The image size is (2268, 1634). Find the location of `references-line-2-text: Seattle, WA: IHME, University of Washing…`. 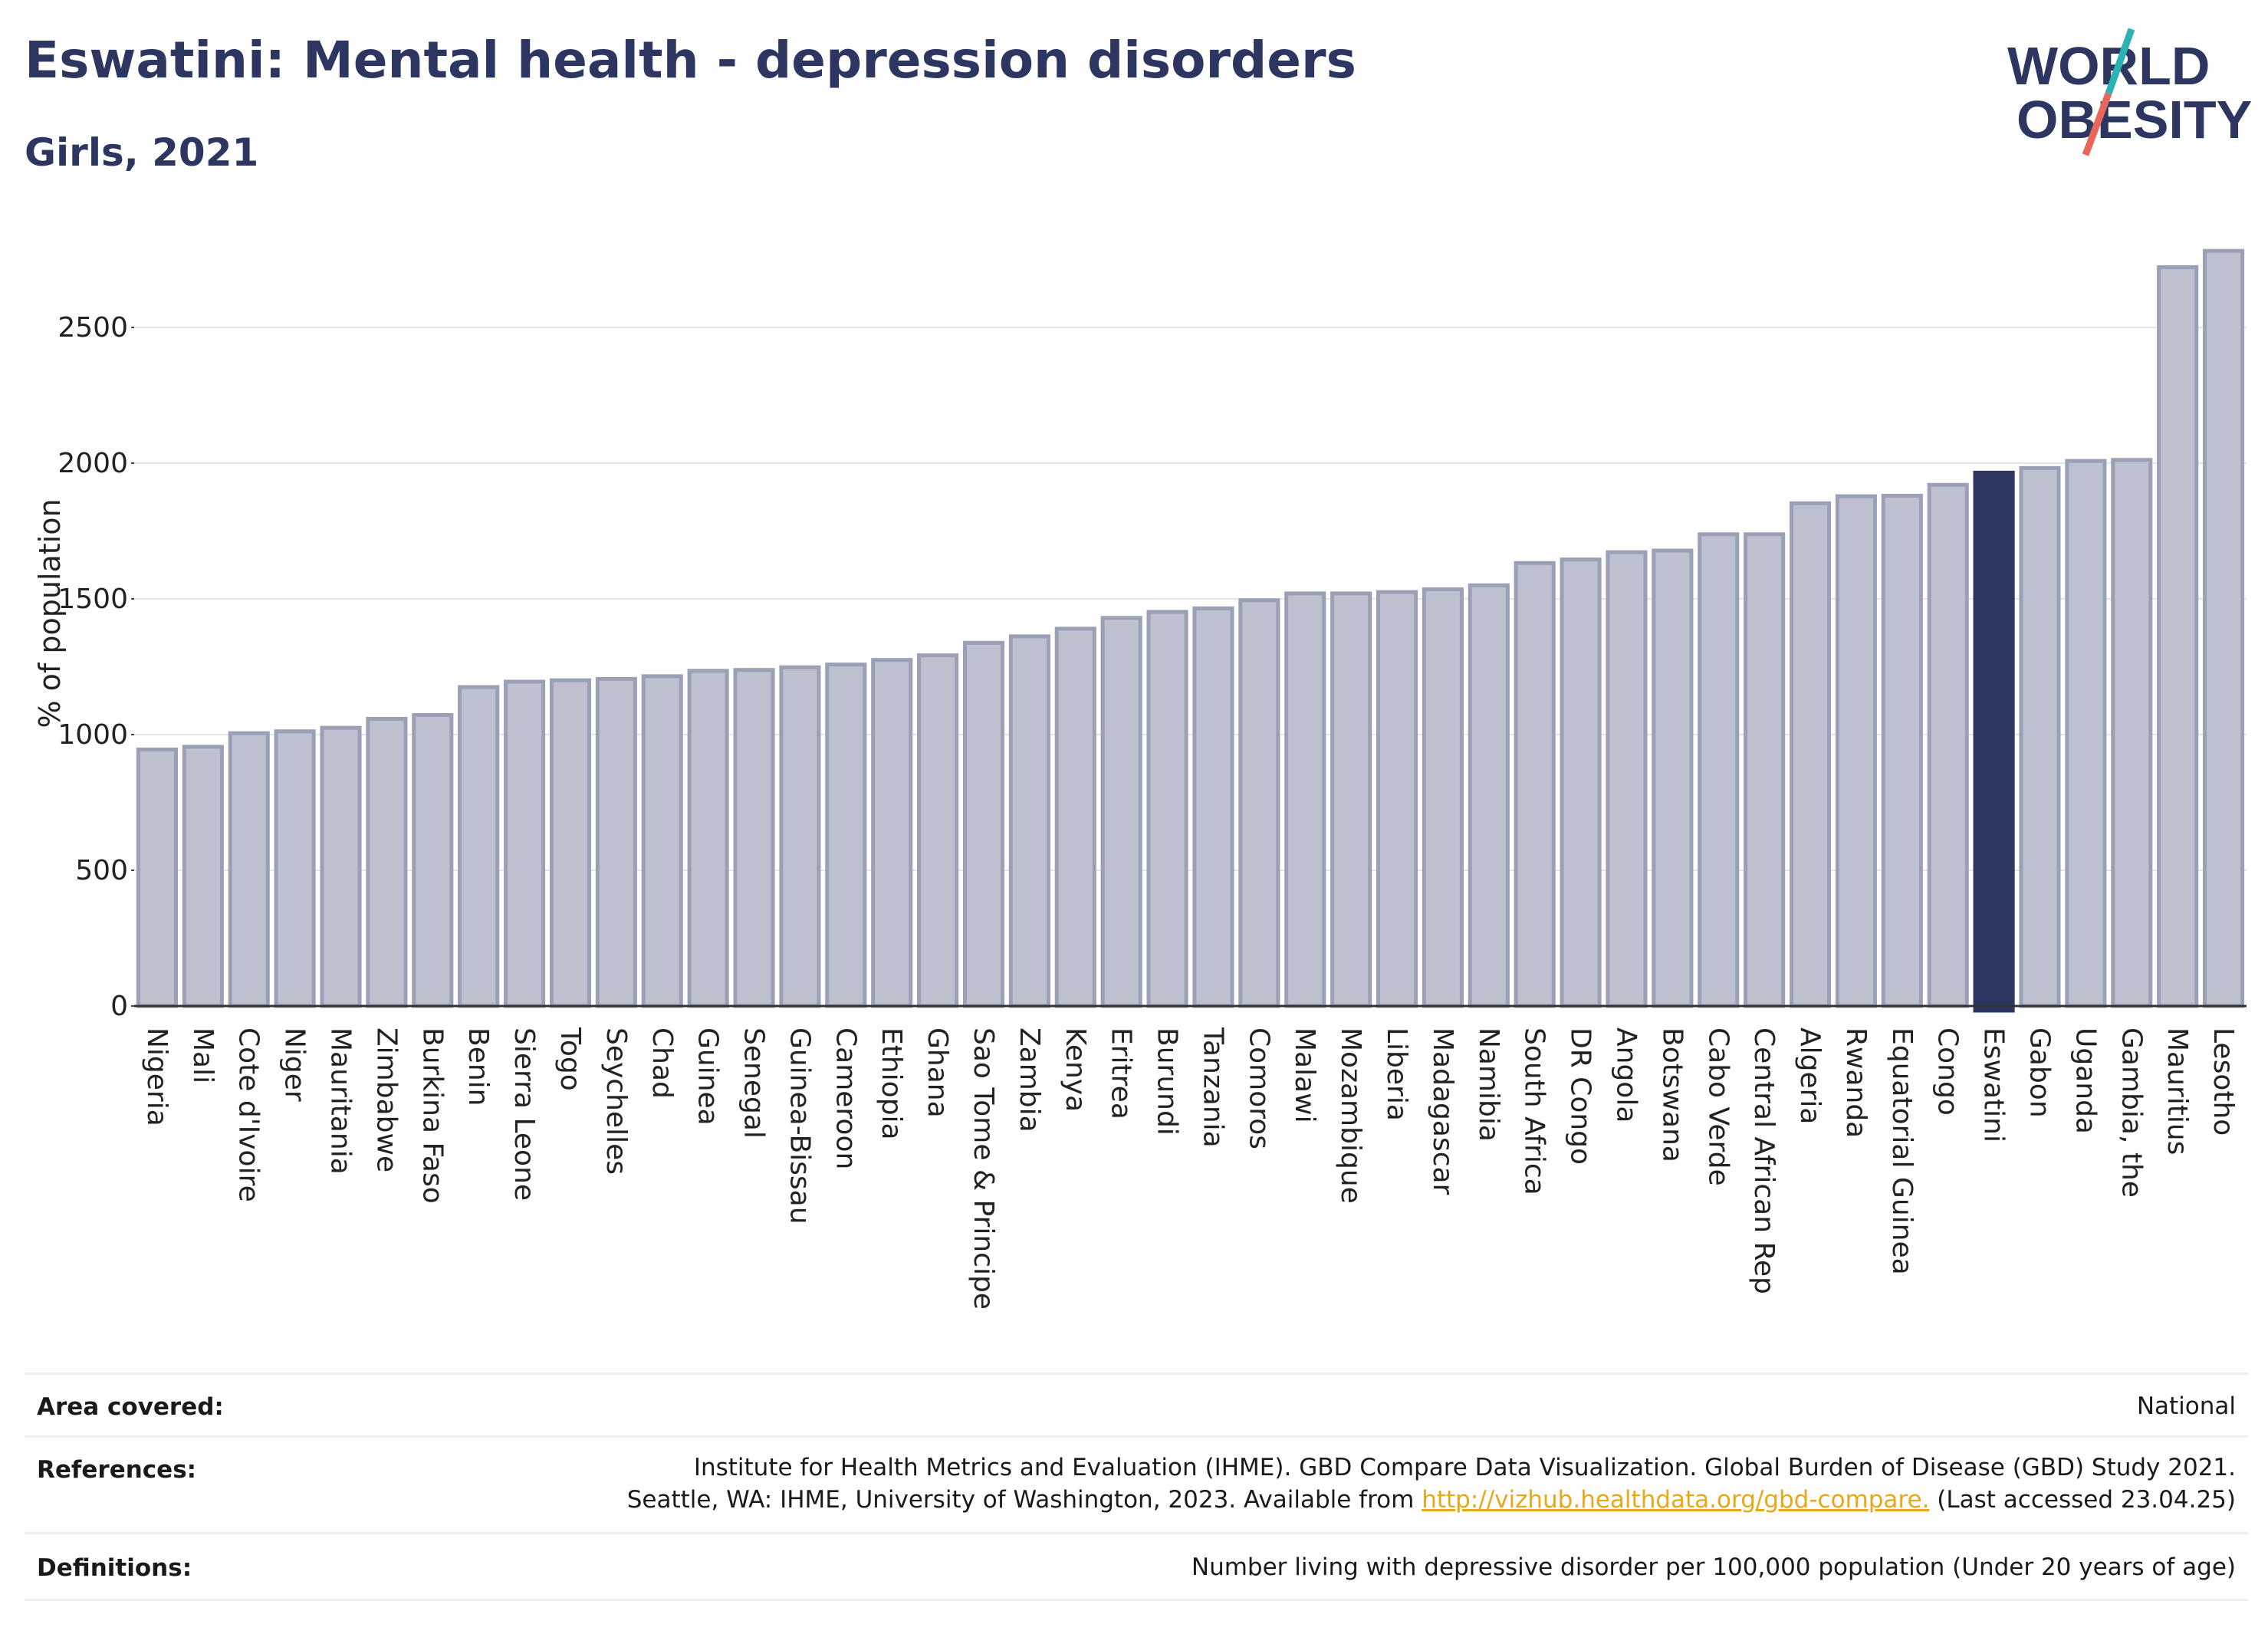

references-line-2-text: Seattle, WA: IHME, University of Washing… is located at coordinates (1024, 1500).